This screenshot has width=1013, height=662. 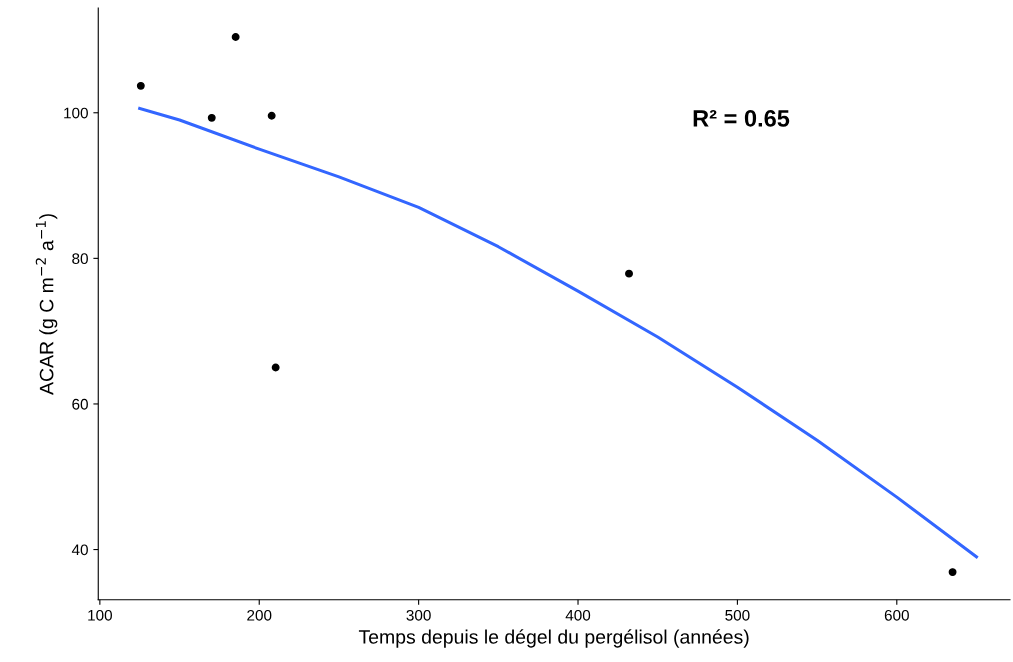 What do you see at coordinates (80, 259) in the screenshot?
I see `y-tick-label: 80` at bounding box center [80, 259].